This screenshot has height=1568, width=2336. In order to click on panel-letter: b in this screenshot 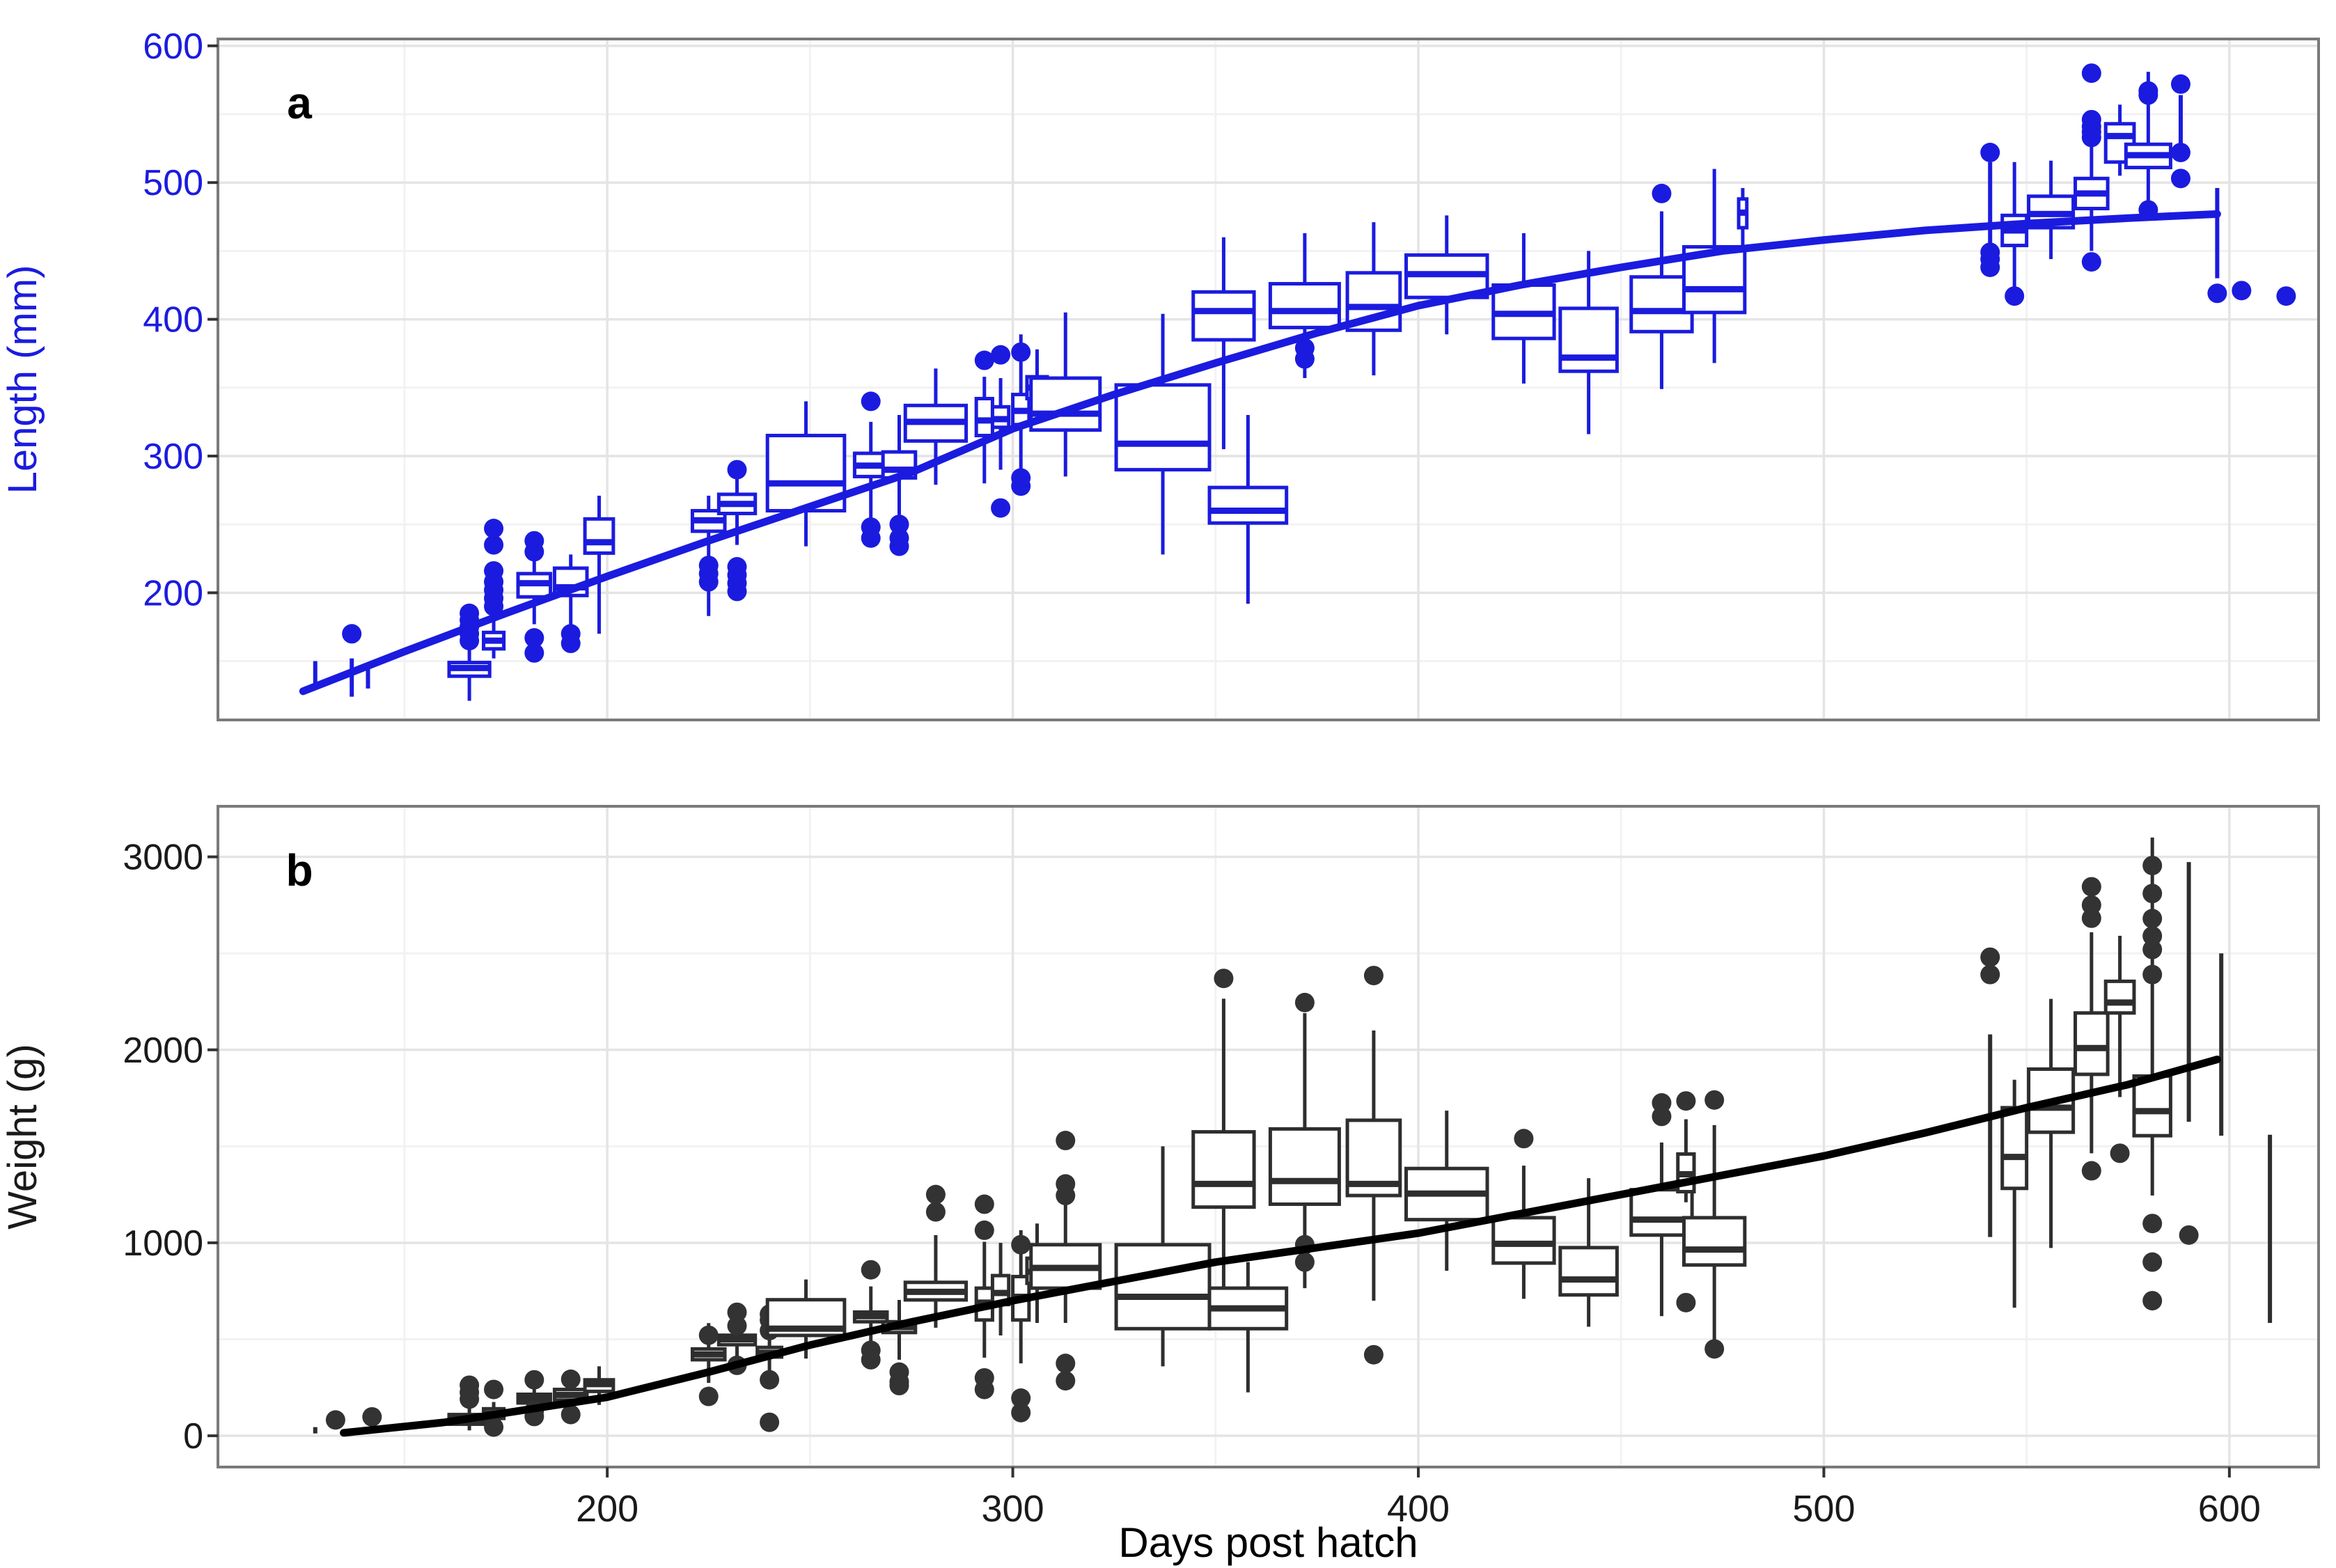, I will do `click(299, 870)`.